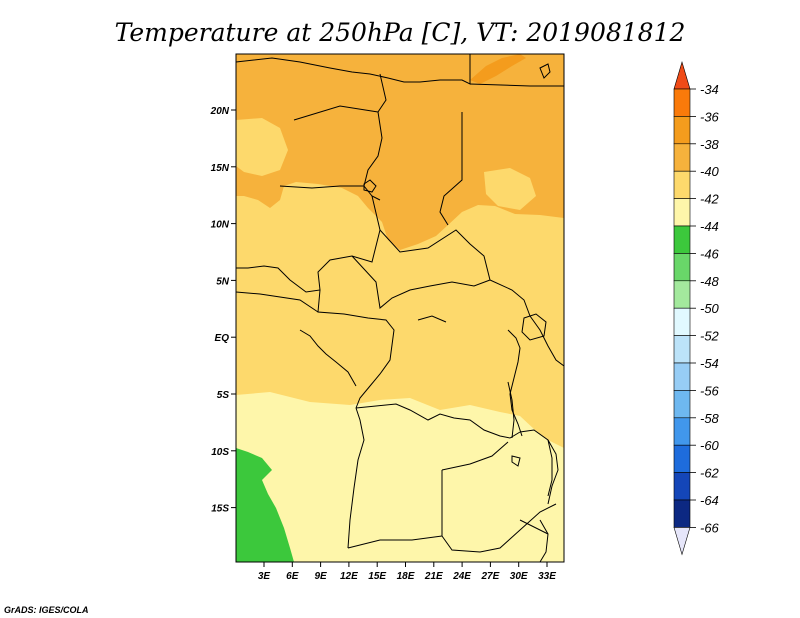 The image size is (800, 618). I want to click on patch-40-42-west, so click(262, 147).